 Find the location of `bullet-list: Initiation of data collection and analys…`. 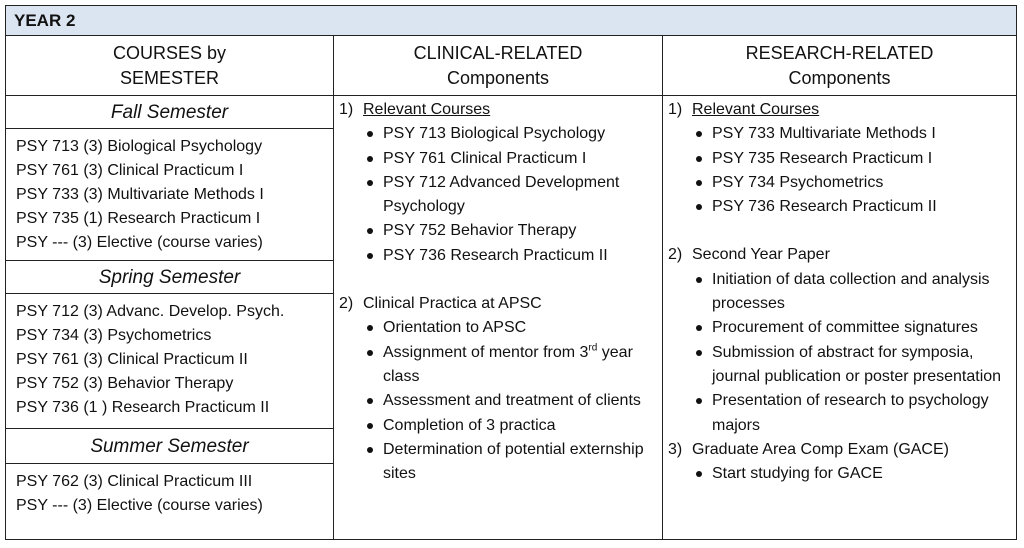

bullet-list: Initiation of data collection and analys… is located at coordinates (840, 353).